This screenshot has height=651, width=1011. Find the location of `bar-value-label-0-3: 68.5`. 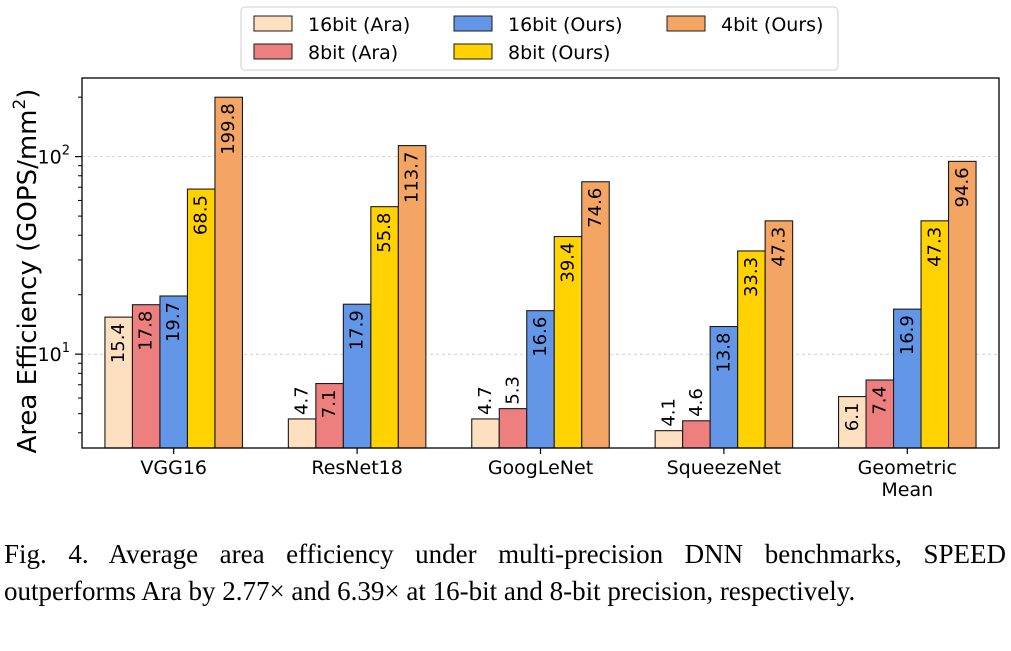

bar-value-label-0-3: 68.5 is located at coordinates (201, 215).